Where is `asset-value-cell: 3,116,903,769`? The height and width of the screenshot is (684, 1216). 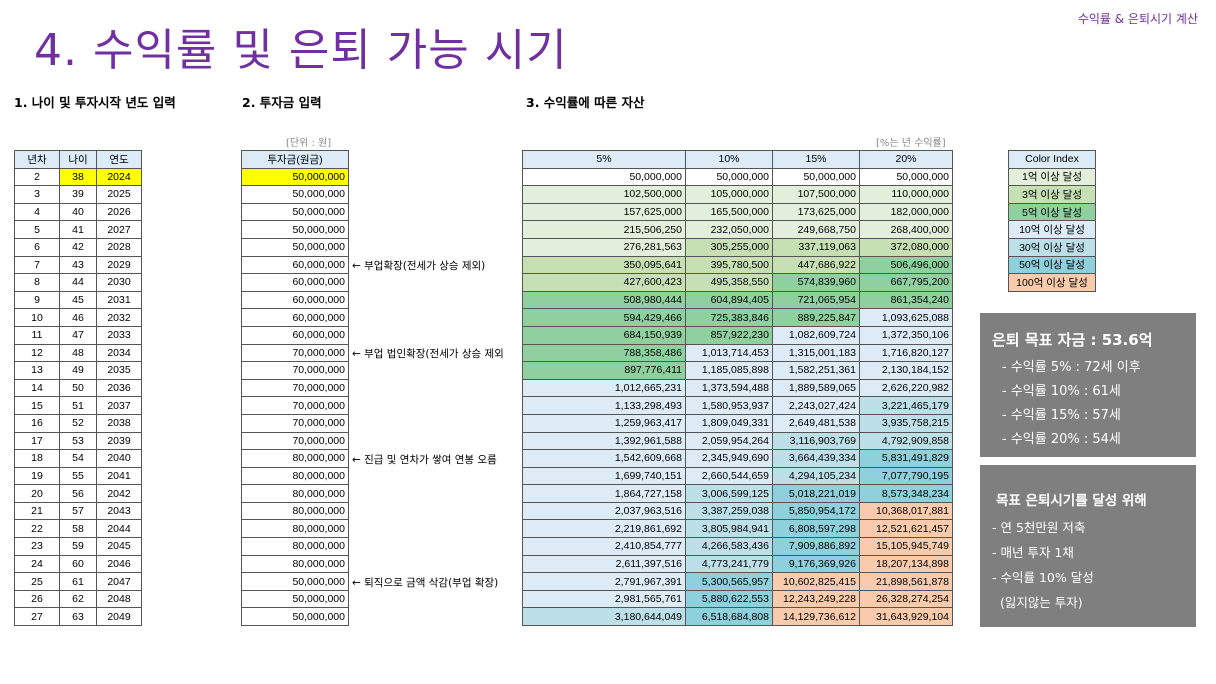 asset-value-cell: 3,116,903,769 is located at coordinates (816, 441).